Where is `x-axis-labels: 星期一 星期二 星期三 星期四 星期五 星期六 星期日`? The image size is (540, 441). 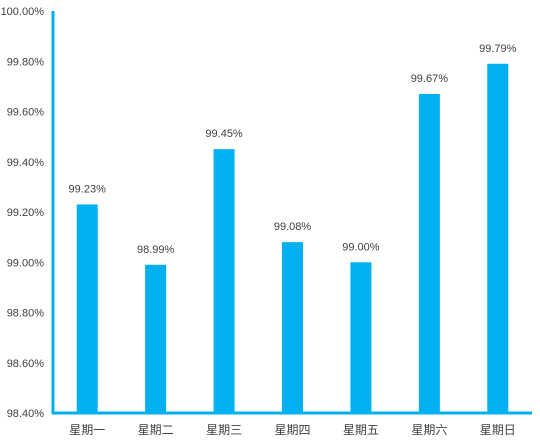
x-axis-labels: 星期一 星期二 星期三 星期四 星期五 星期六 星期日 is located at coordinates (292, 430).